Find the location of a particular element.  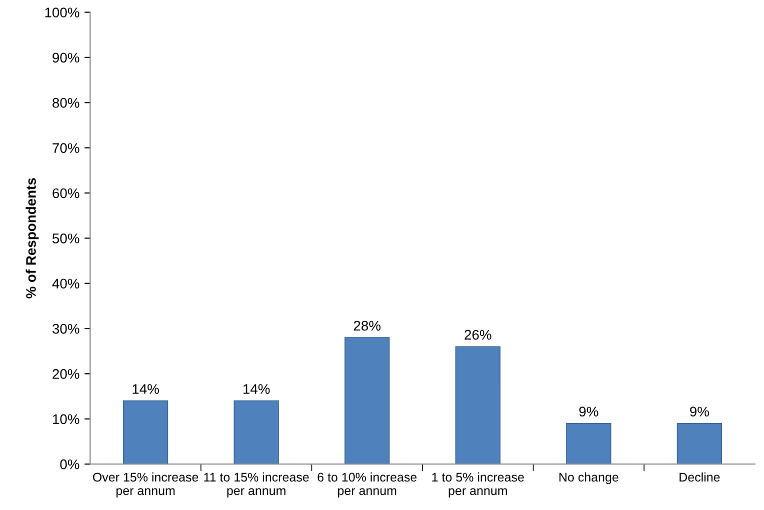

x-tick-label: 1 to 5% increase per annum is located at coordinates (478, 485).